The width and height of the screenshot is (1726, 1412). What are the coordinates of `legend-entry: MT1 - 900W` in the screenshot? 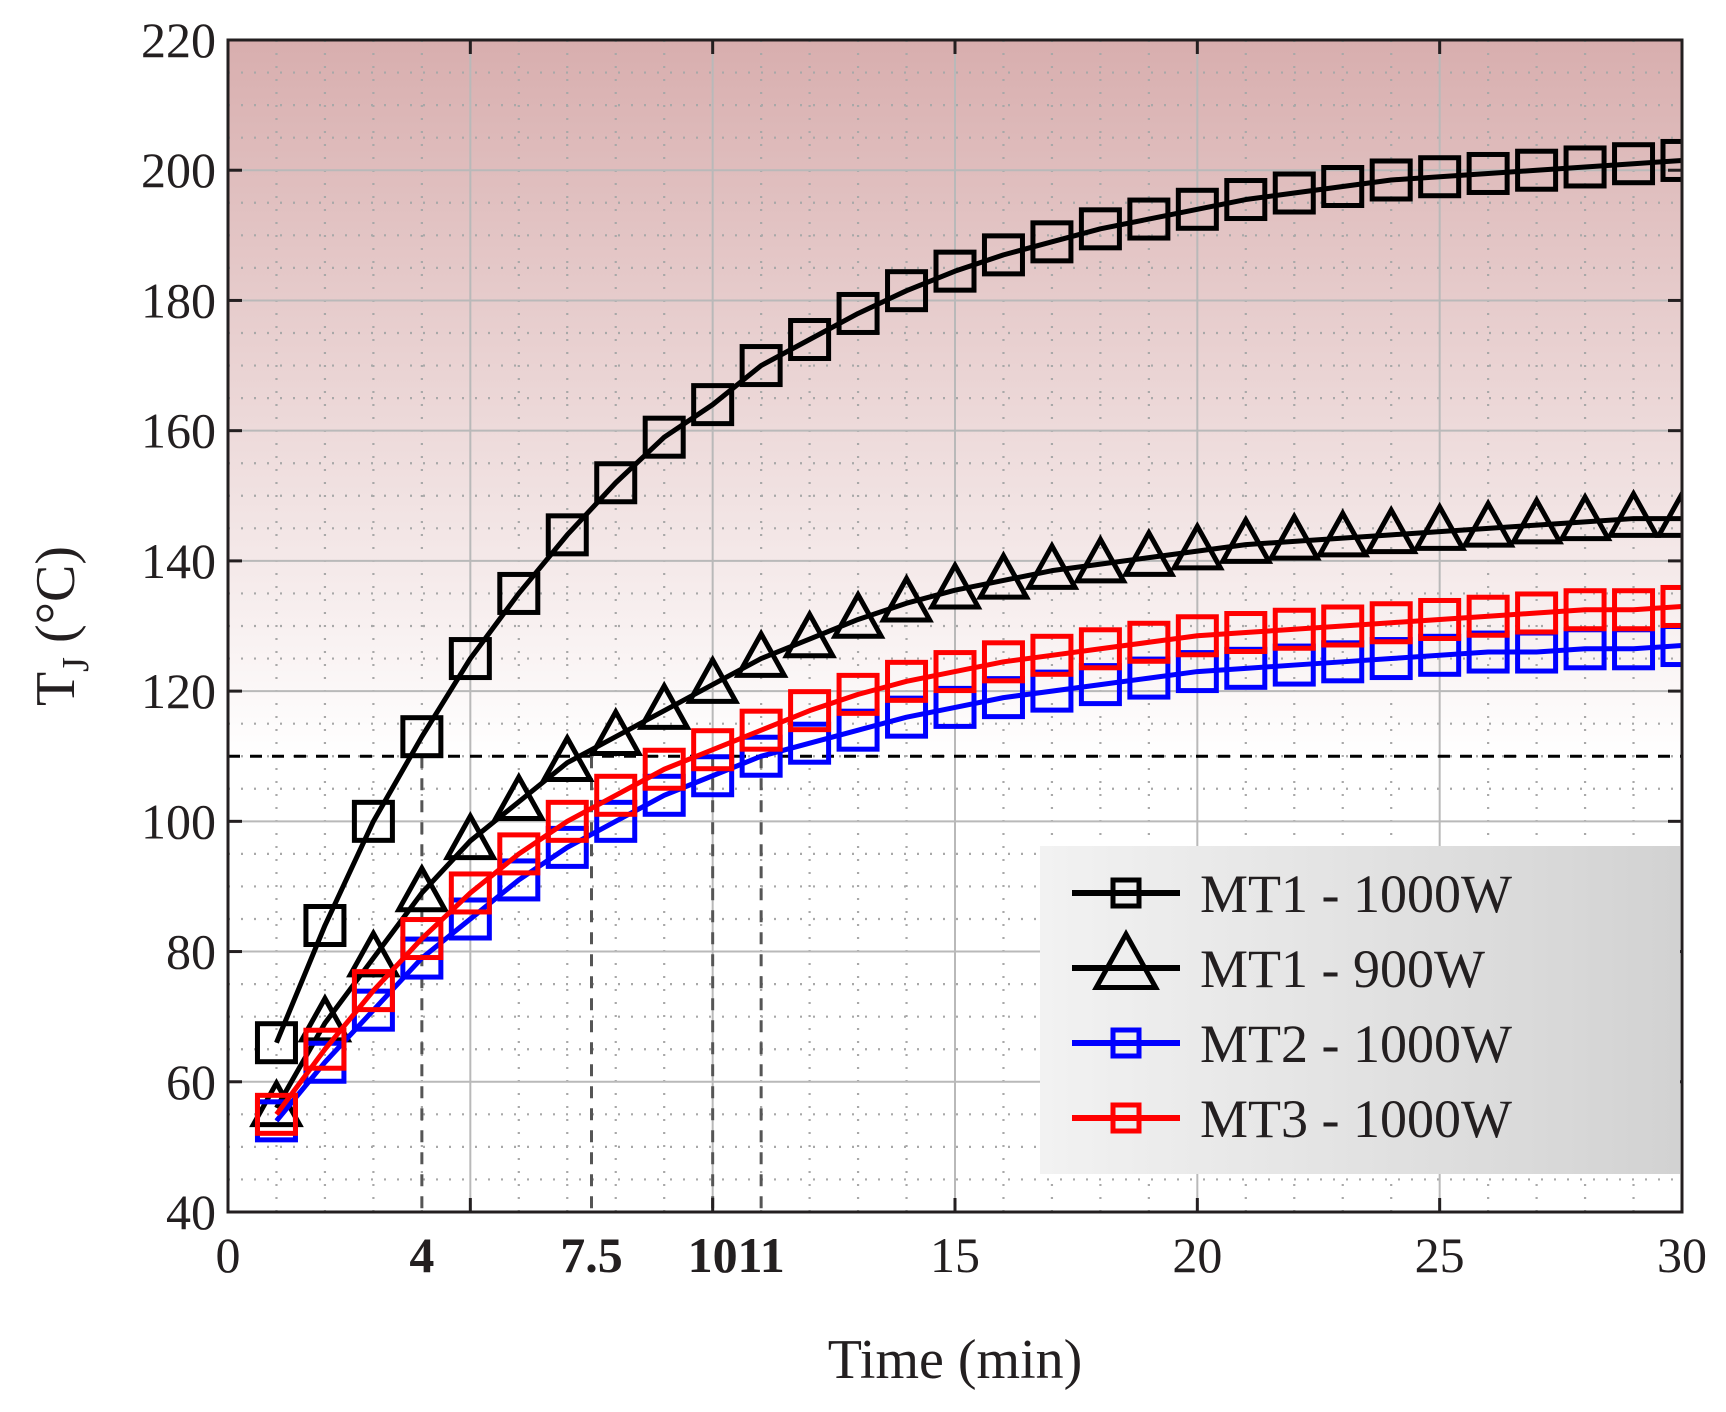 It's located at (1278, 964).